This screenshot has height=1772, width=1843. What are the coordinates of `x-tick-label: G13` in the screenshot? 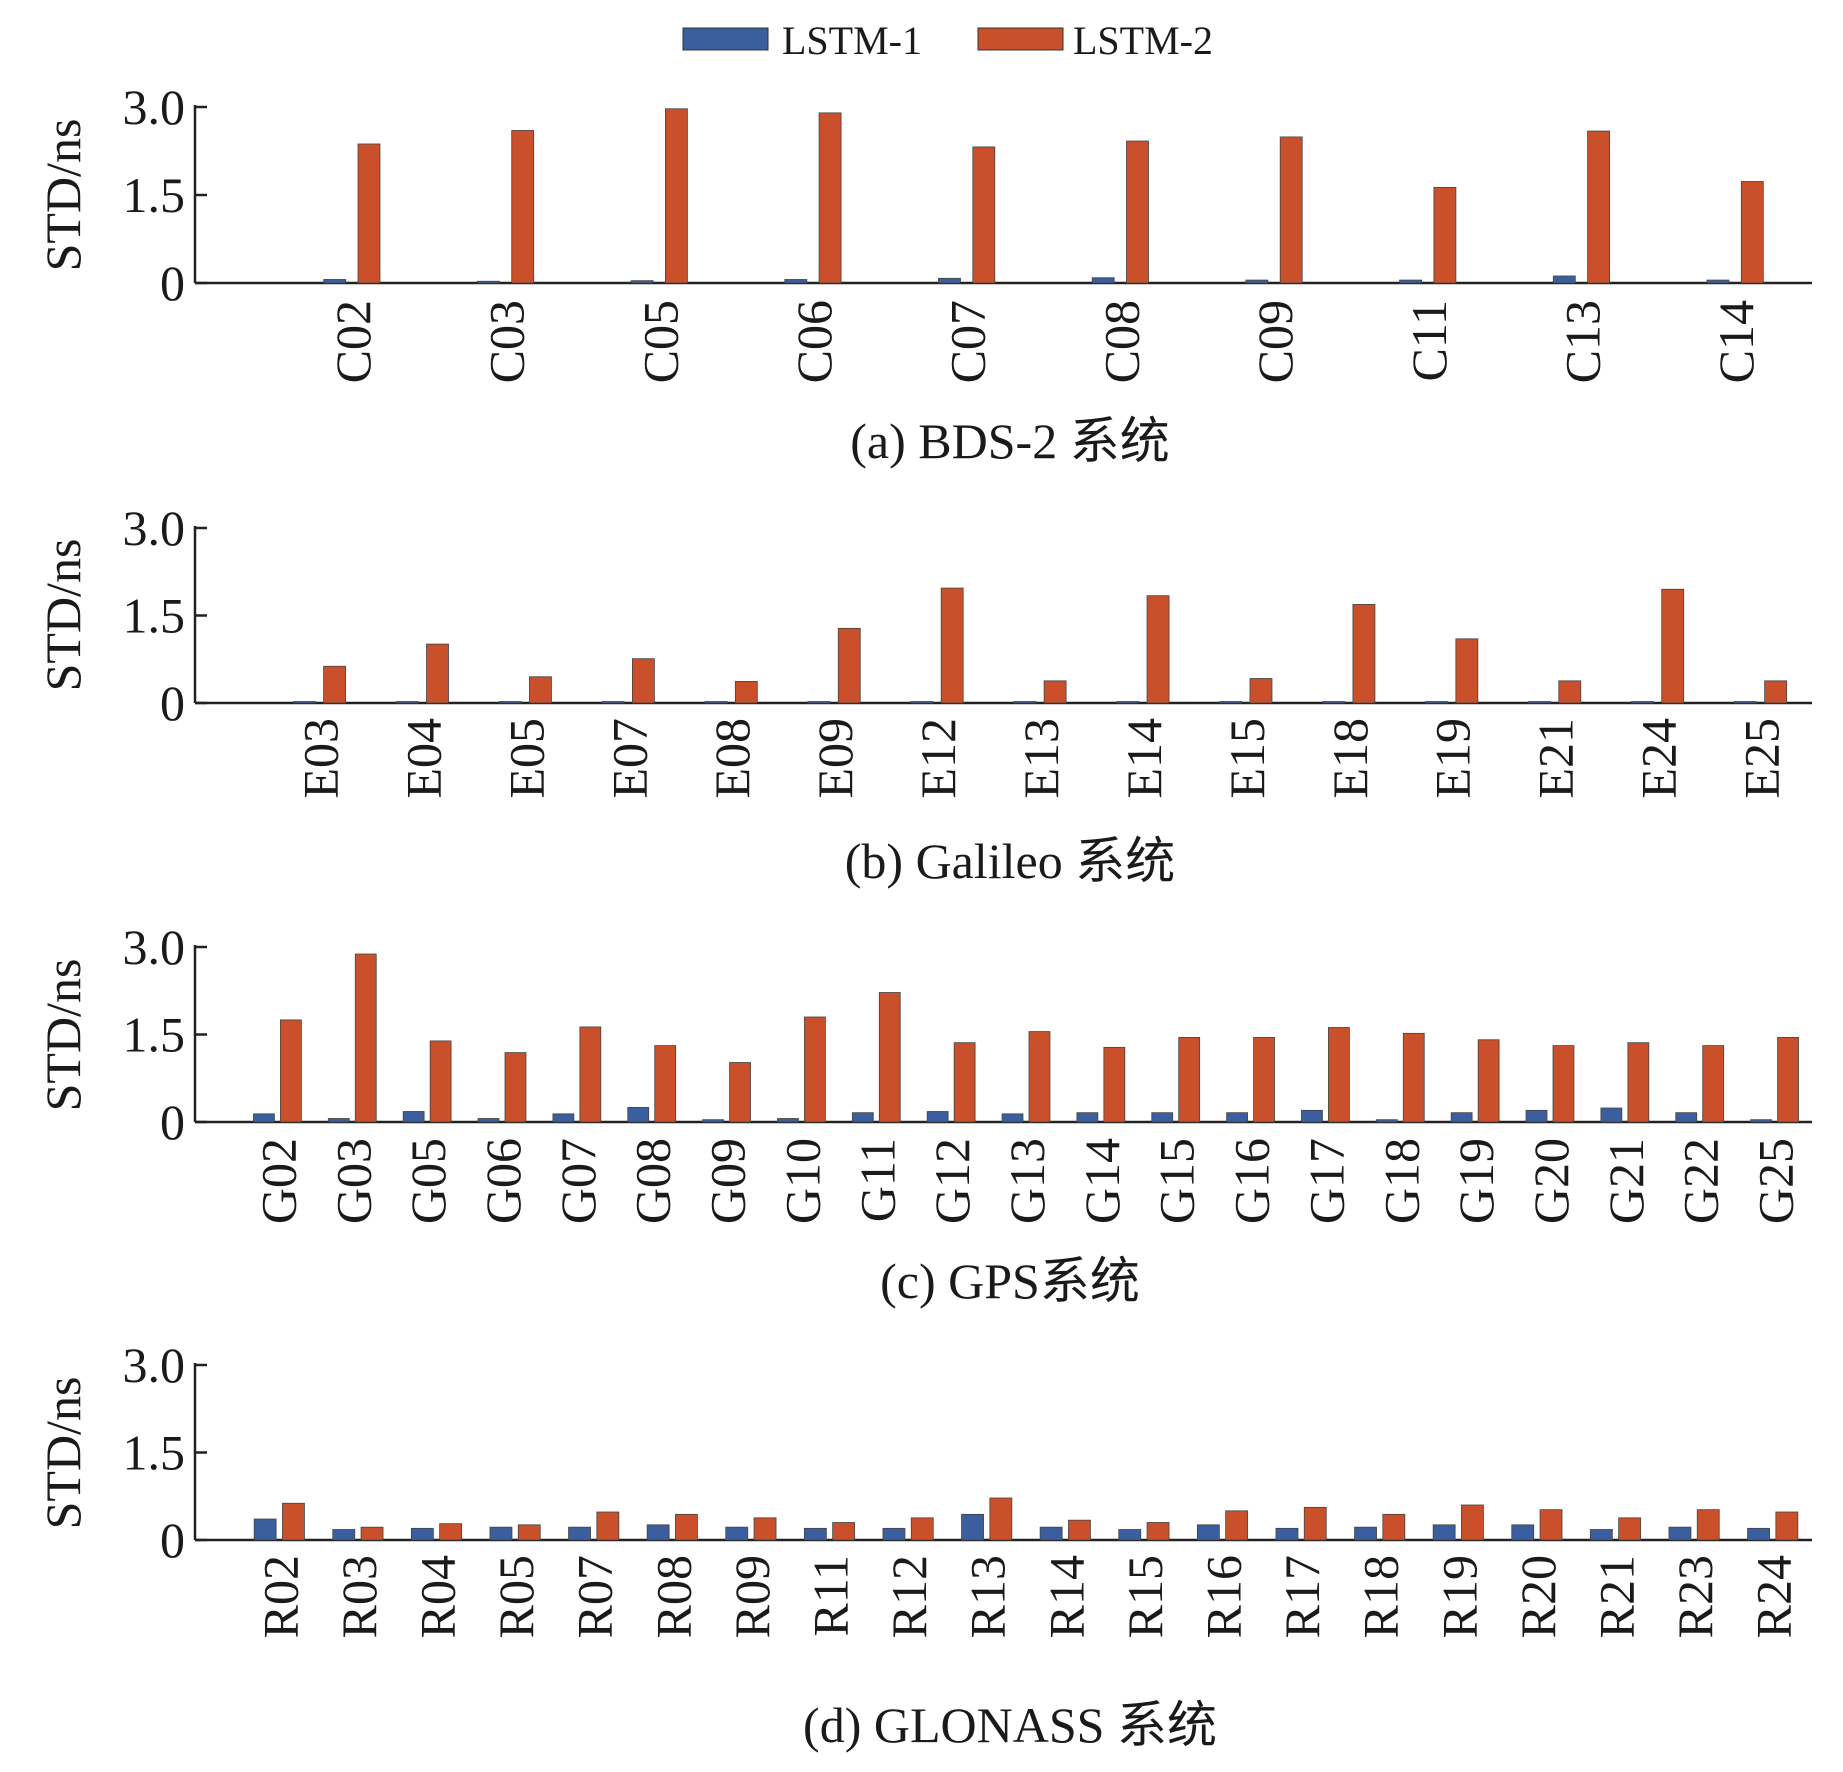 It's located at (1027, 1181).